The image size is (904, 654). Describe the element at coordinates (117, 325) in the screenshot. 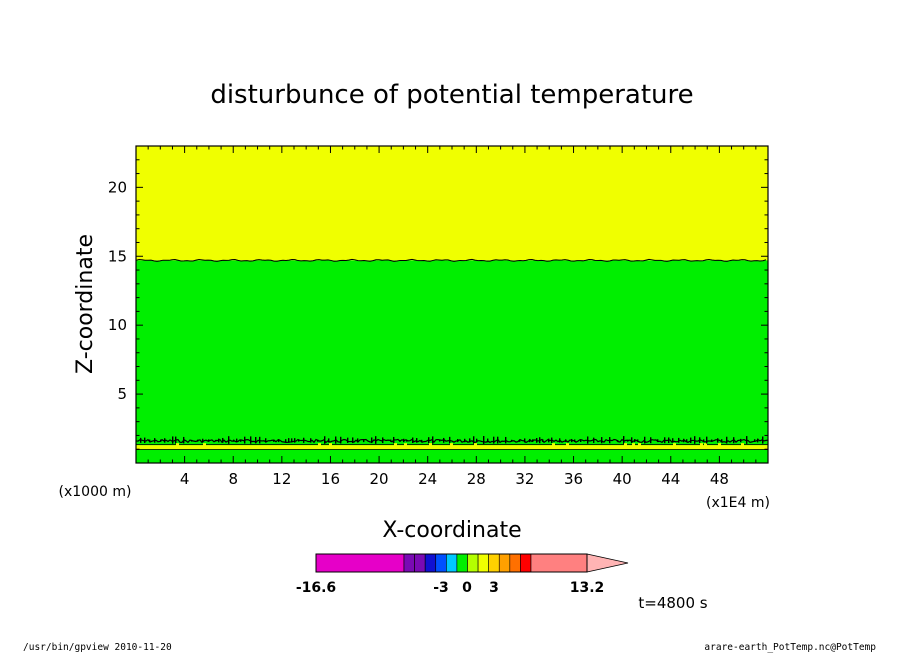

I see `y-tick-label: 10` at that location.